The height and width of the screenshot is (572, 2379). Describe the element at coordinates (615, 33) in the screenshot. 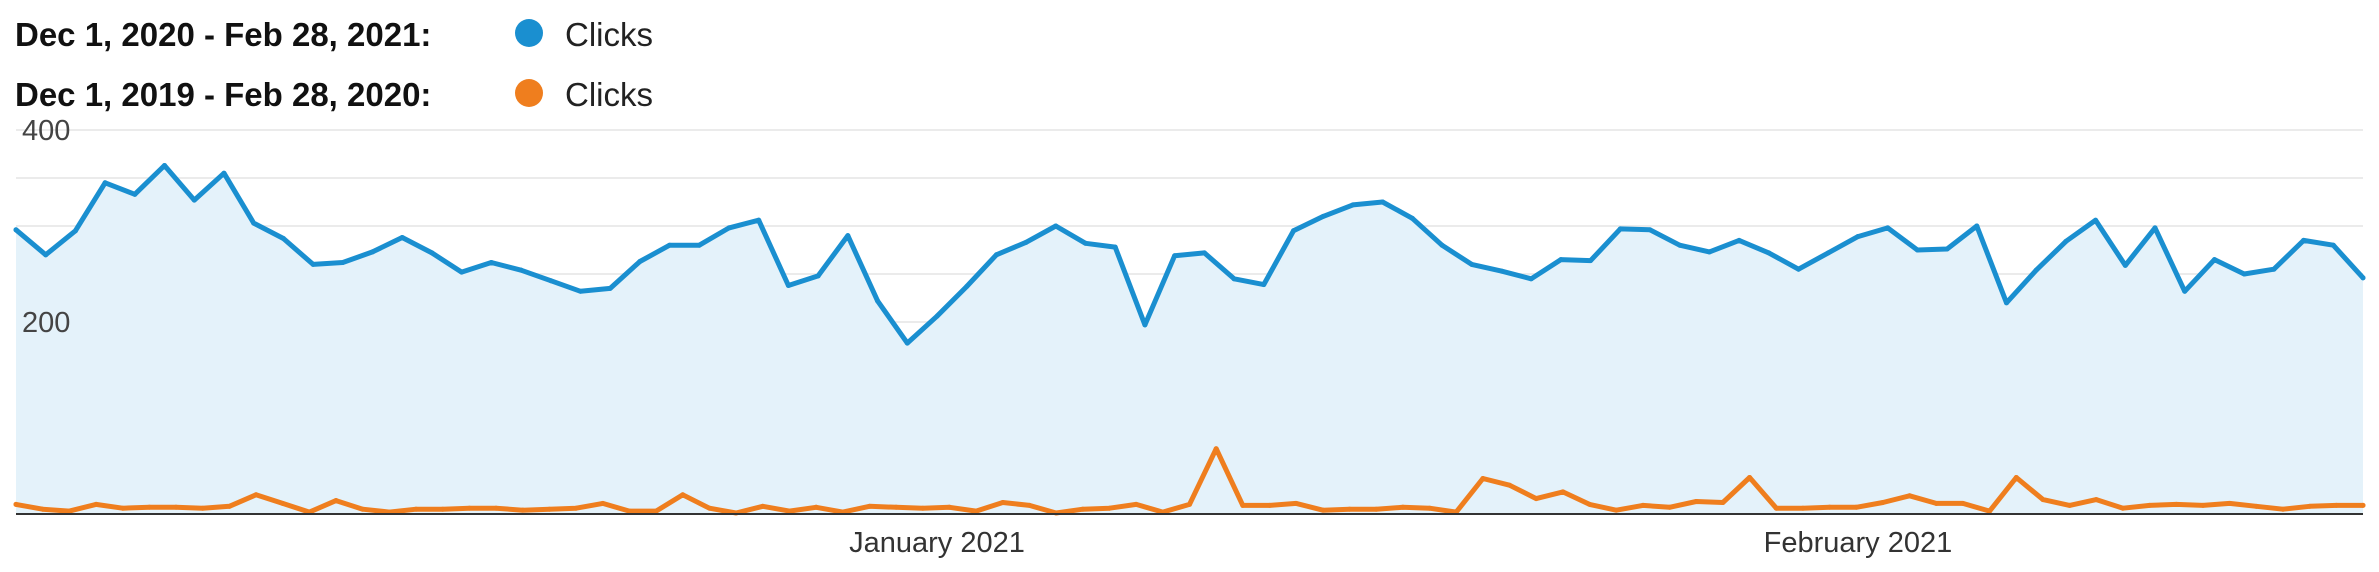

I see `legend-current-period: Dec 1, 2020 - Feb 28, 2021: Clicks` at that location.